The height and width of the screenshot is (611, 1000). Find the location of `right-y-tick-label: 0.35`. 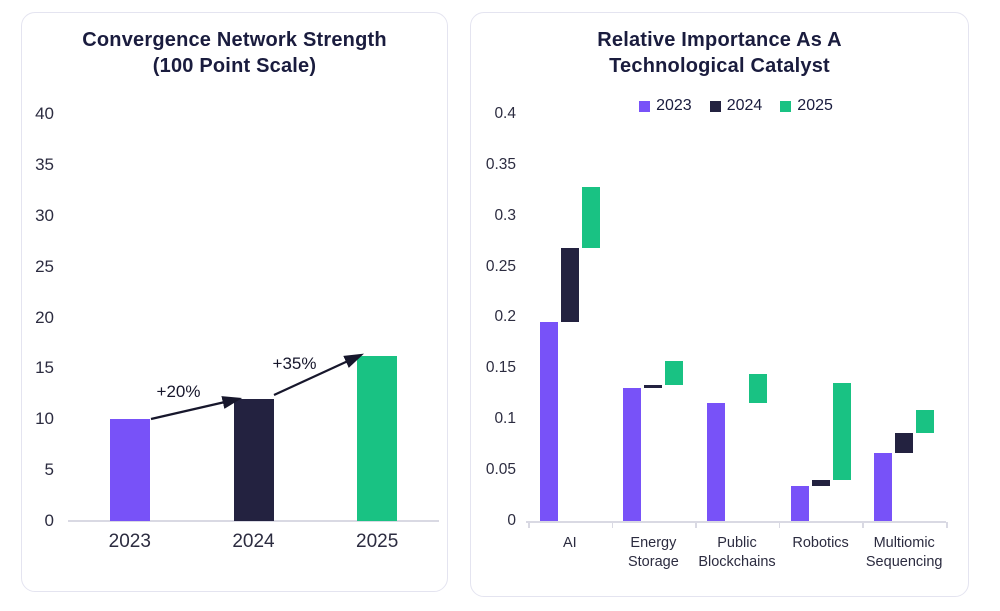

right-y-tick-label: 0.35 is located at coordinates (500, 164).